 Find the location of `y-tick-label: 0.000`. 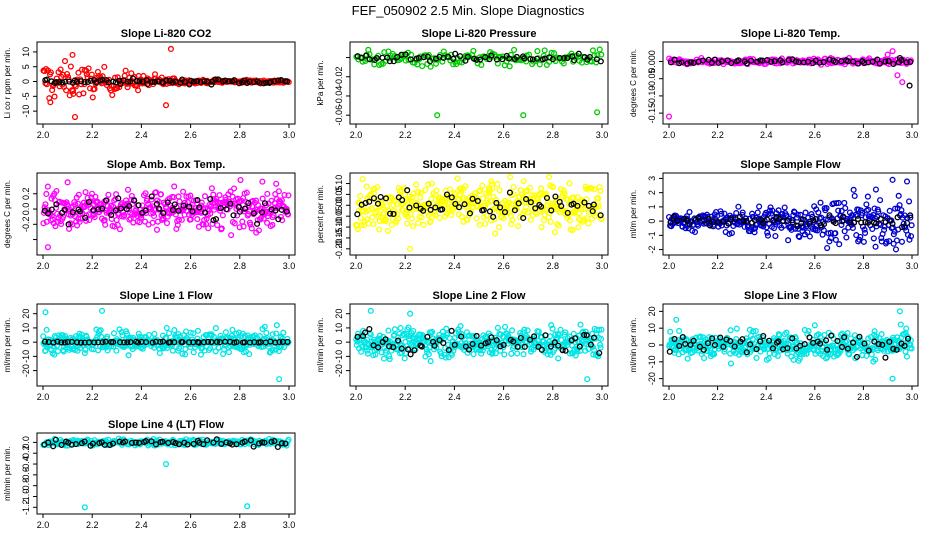

y-tick-label: 0.000 is located at coordinates (652, 61).